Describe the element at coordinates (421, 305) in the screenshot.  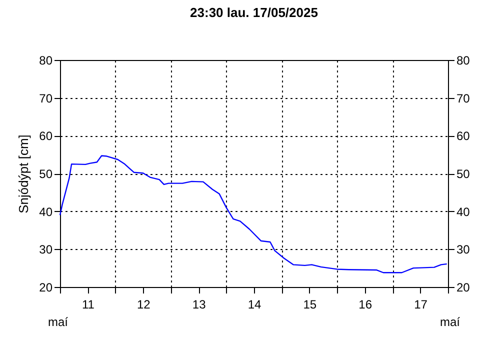
I see `x-tick-label: 17` at that location.